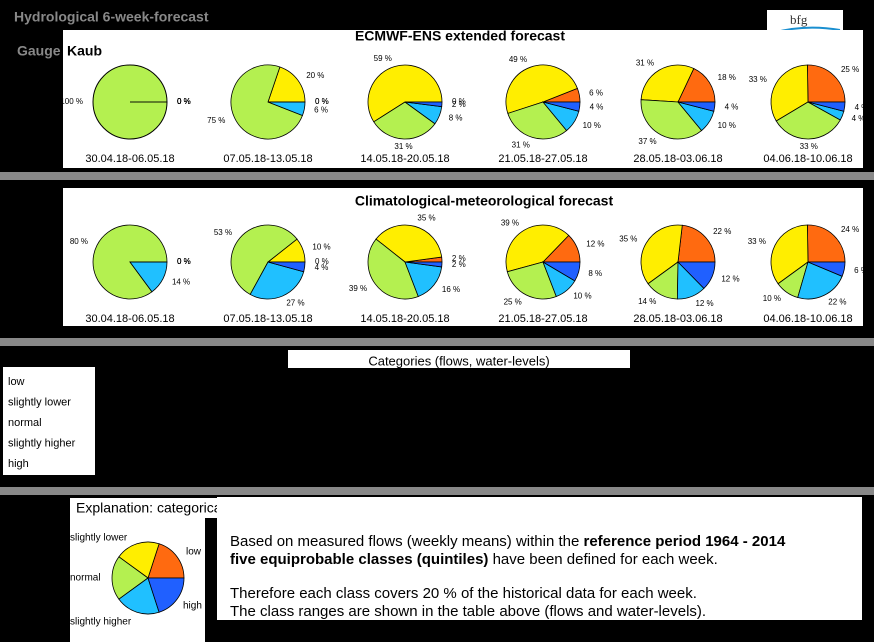 This screenshot has width=874, height=642. Describe the element at coordinates (223, 232) in the screenshot. I see `slice-label: 53 %` at that location.